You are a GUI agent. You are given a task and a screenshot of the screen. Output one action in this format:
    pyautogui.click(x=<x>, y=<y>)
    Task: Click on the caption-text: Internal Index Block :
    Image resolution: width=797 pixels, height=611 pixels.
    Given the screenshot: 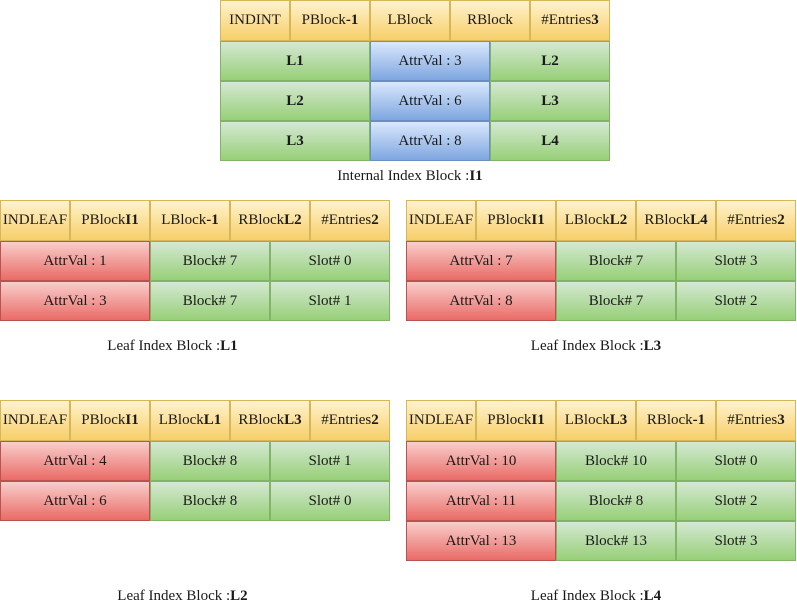 What is the action you would take?
    pyautogui.click(x=403, y=175)
    